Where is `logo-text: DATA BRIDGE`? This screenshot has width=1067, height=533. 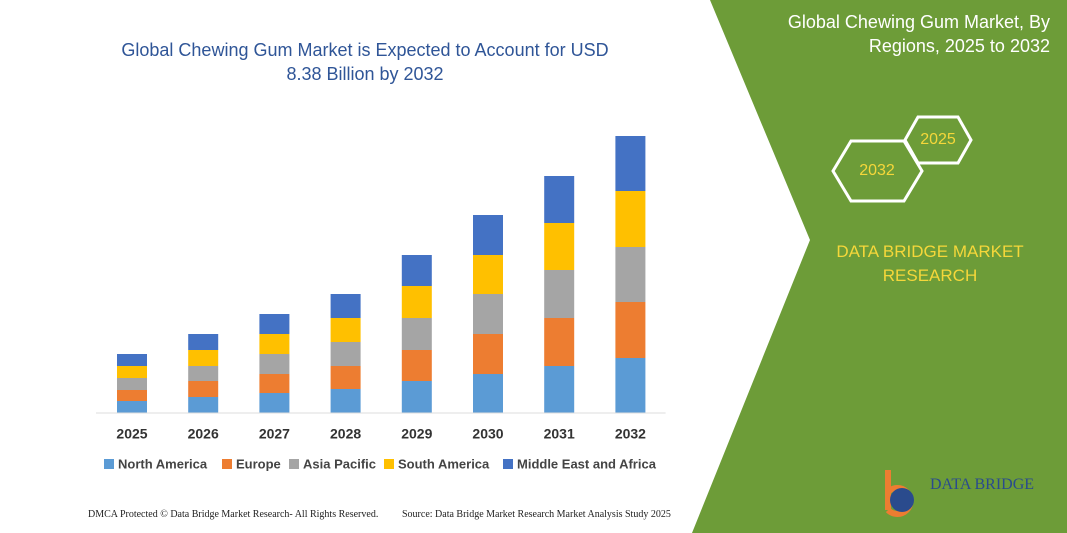
logo-text: DATA BRIDGE is located at coordinates (982, 484).